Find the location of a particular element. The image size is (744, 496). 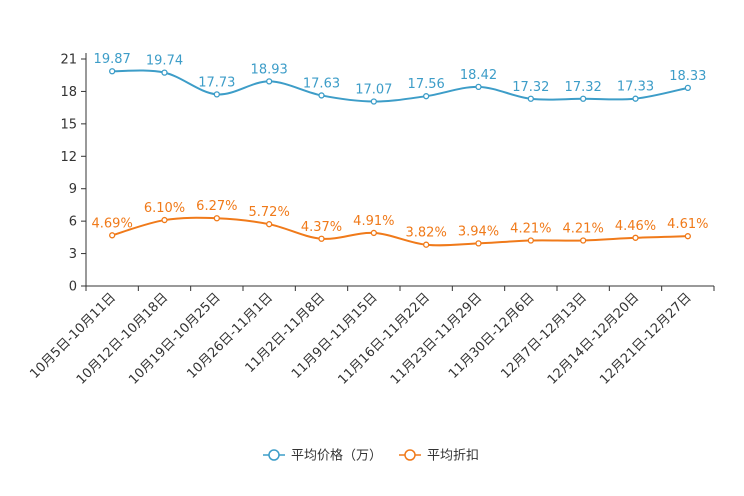

data-label: 4.37% is located at coordinates (321, 227).